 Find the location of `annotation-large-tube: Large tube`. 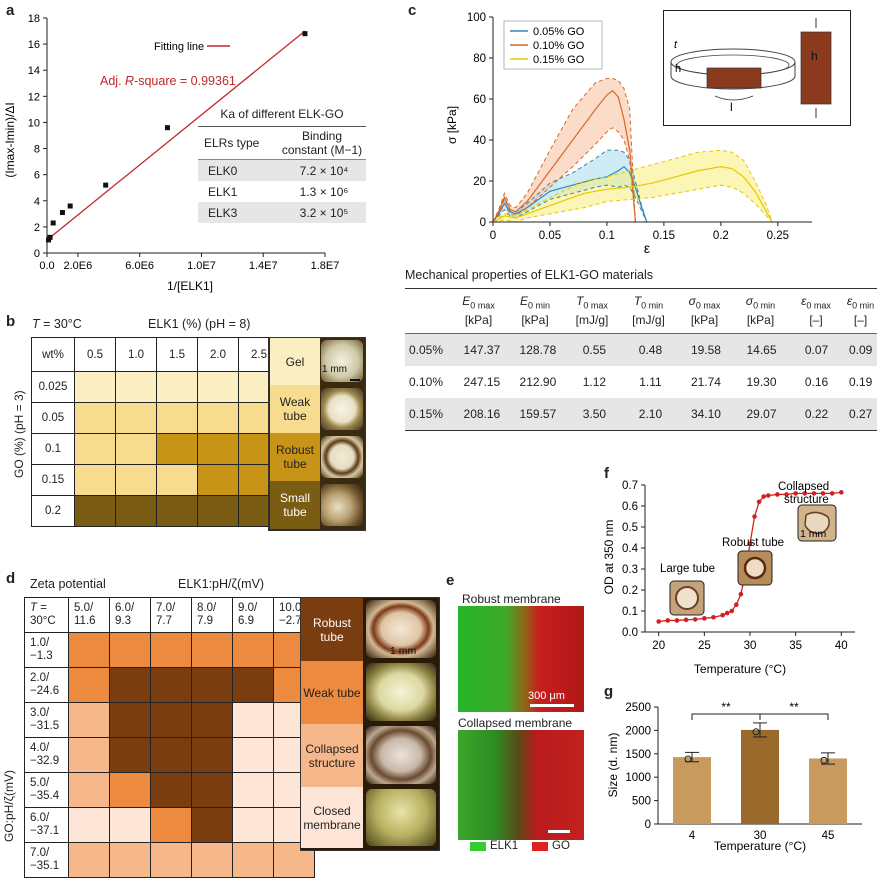

annotation-large-tube: Large tube is located at coordinates (687, 569).